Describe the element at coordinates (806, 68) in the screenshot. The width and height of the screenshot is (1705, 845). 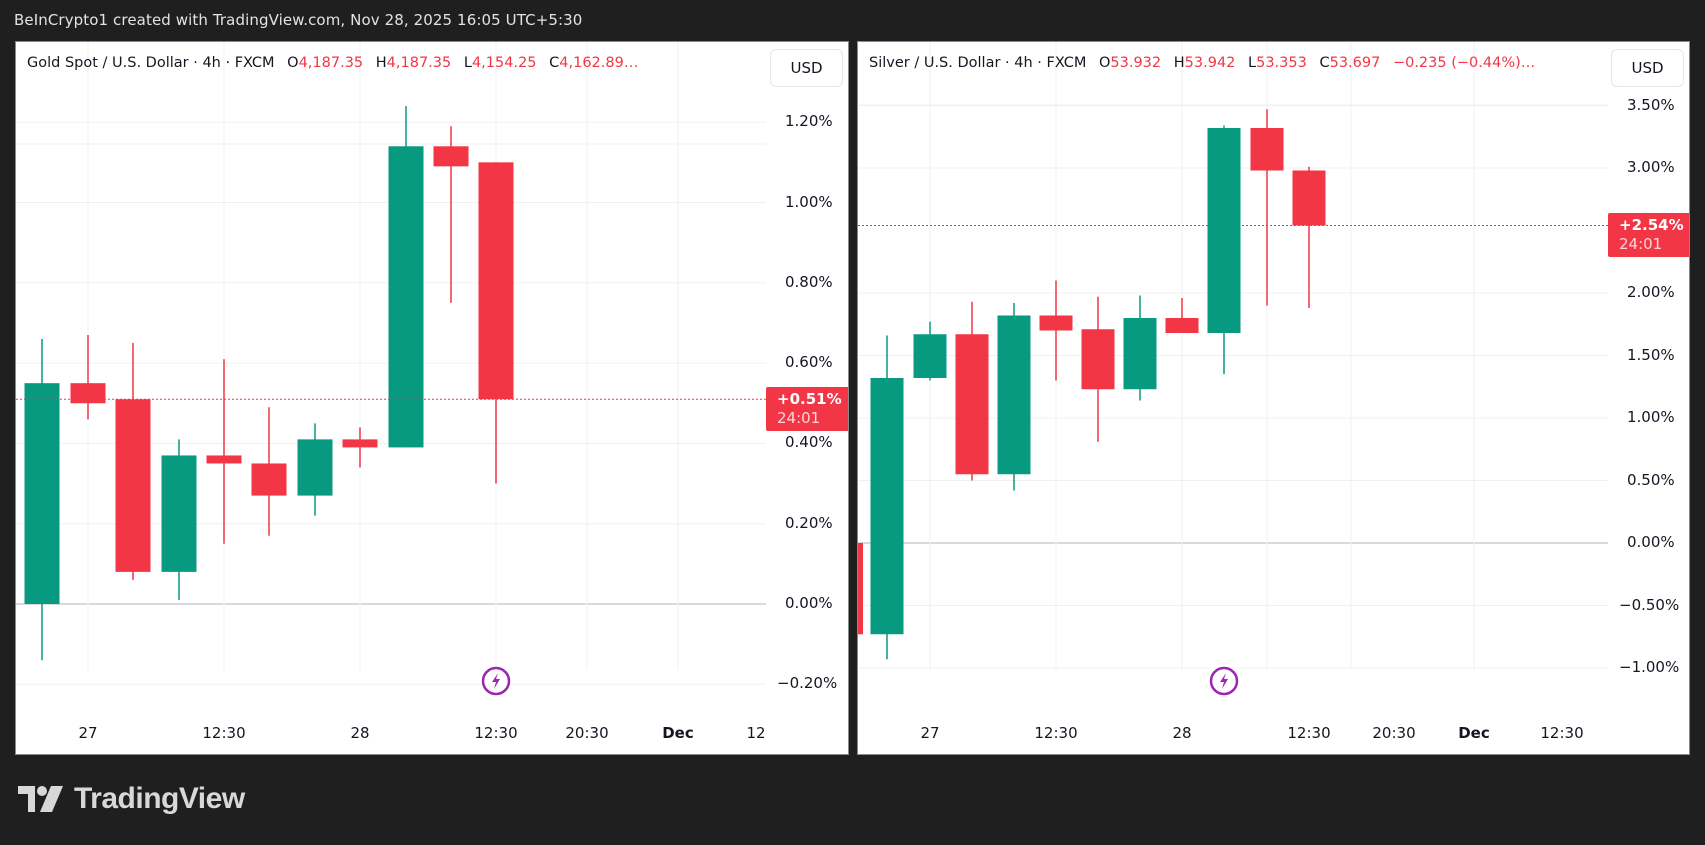
I see `gold-currency-button: USD` at that location.